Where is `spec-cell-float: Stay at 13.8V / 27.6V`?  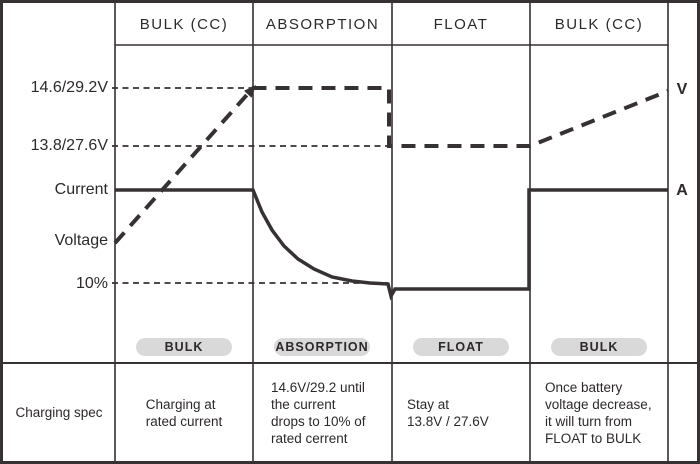
spec-cell-float: Stay at 13.8V / 27.6V is located at coordinates (448, 412).